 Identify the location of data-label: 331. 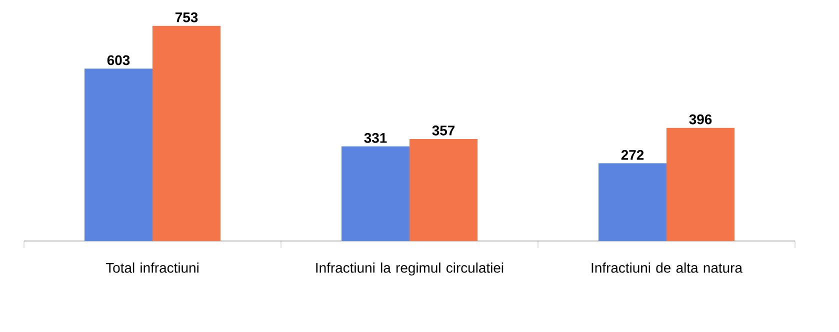
(375, 137).